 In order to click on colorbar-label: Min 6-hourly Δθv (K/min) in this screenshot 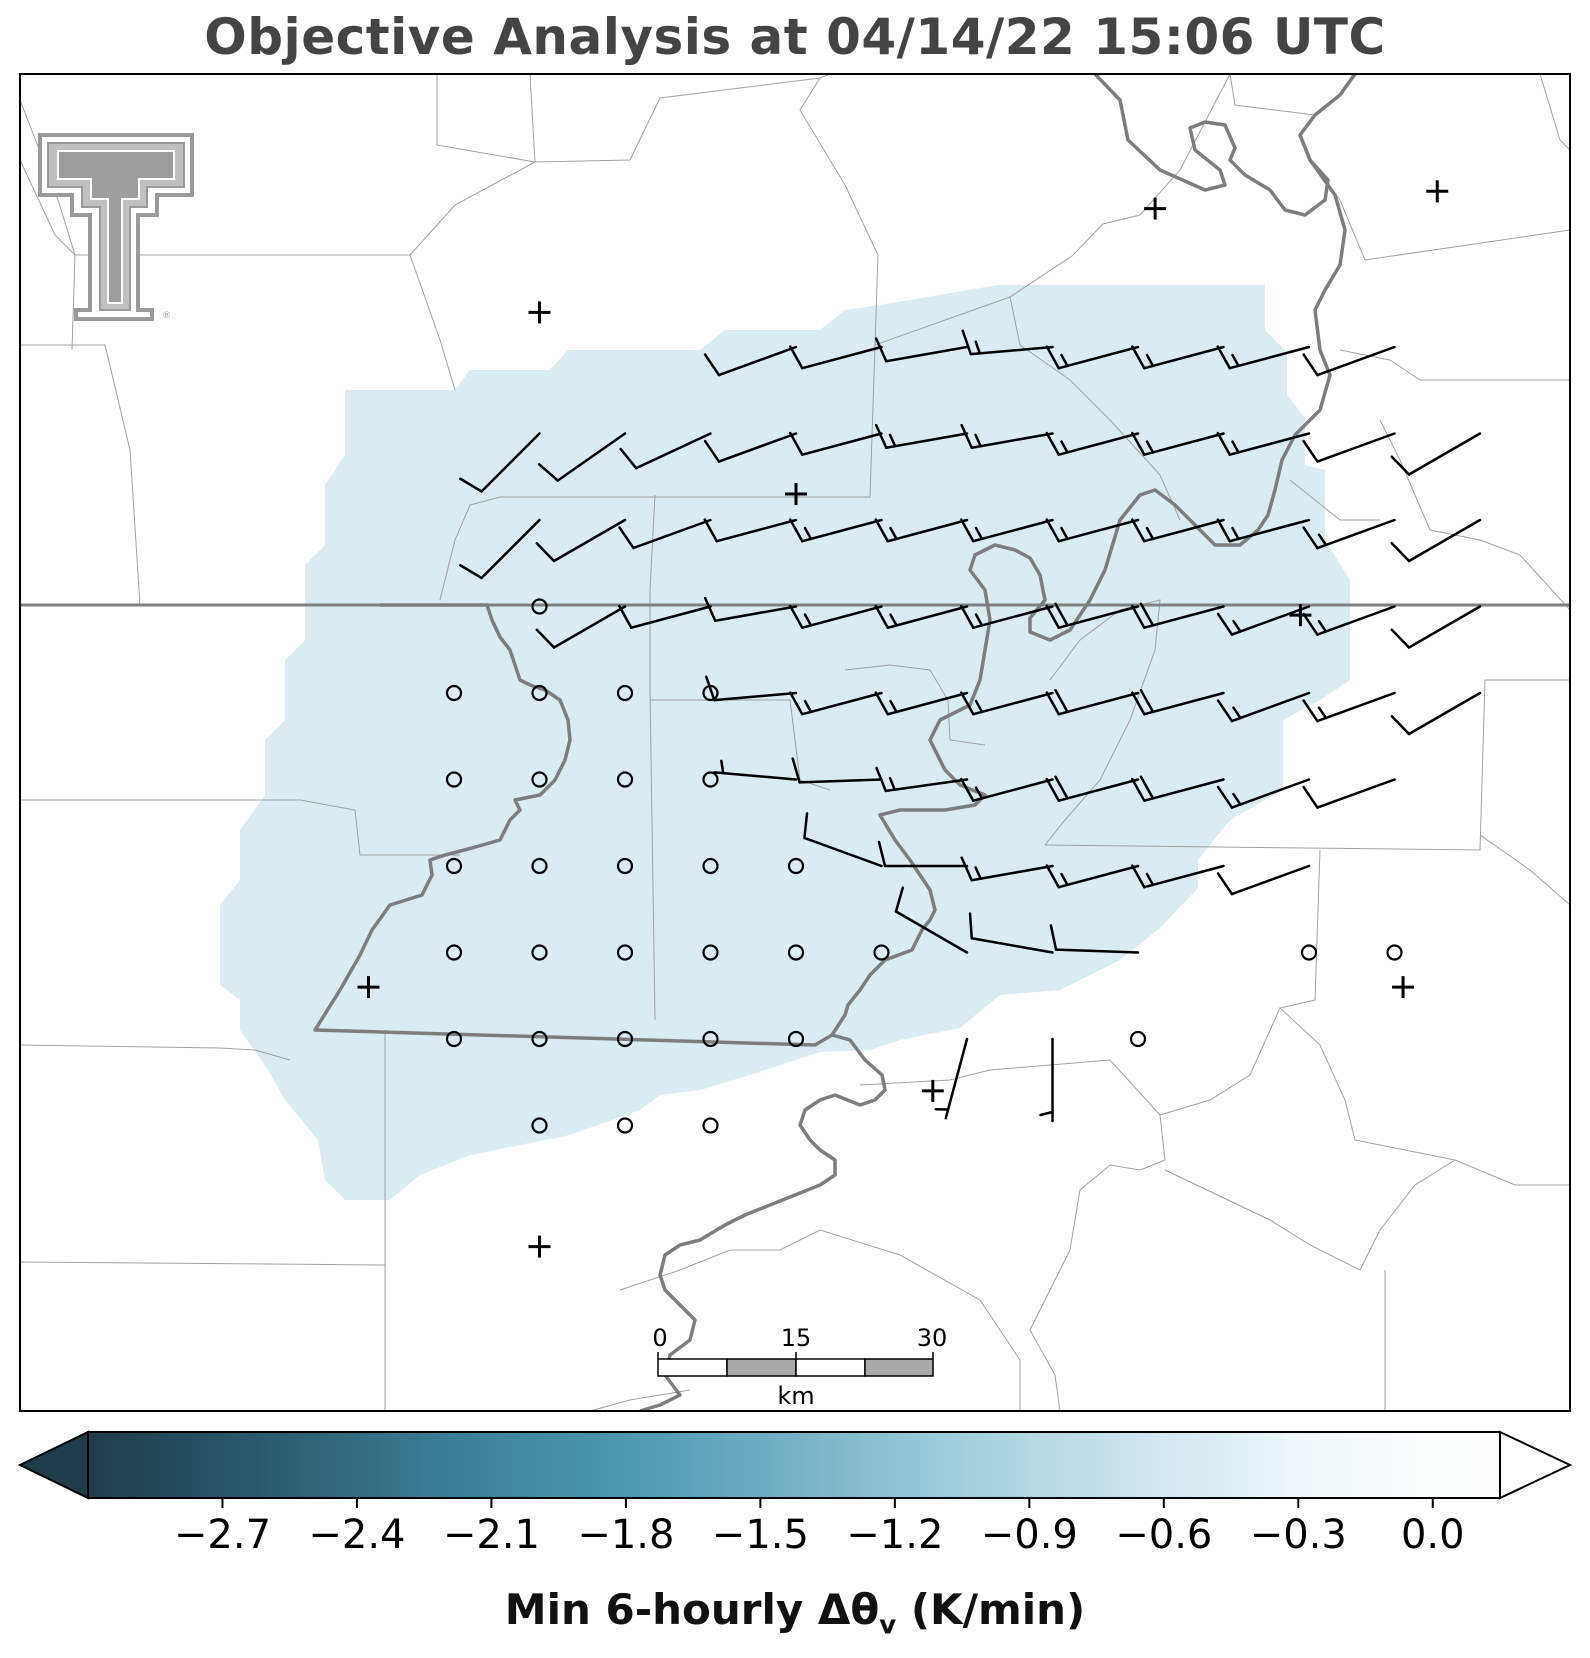, I will do `click(795, 1612)`.